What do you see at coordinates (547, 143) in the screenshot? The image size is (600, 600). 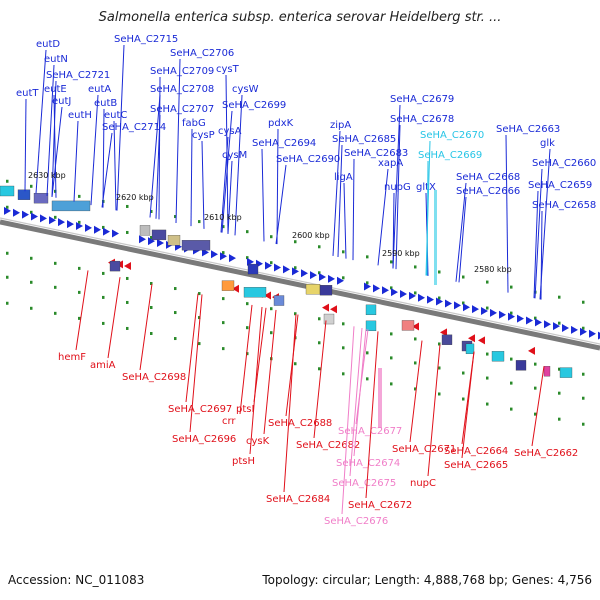 I see `forward-gene-label: glk` at bounding box center [547, 143].